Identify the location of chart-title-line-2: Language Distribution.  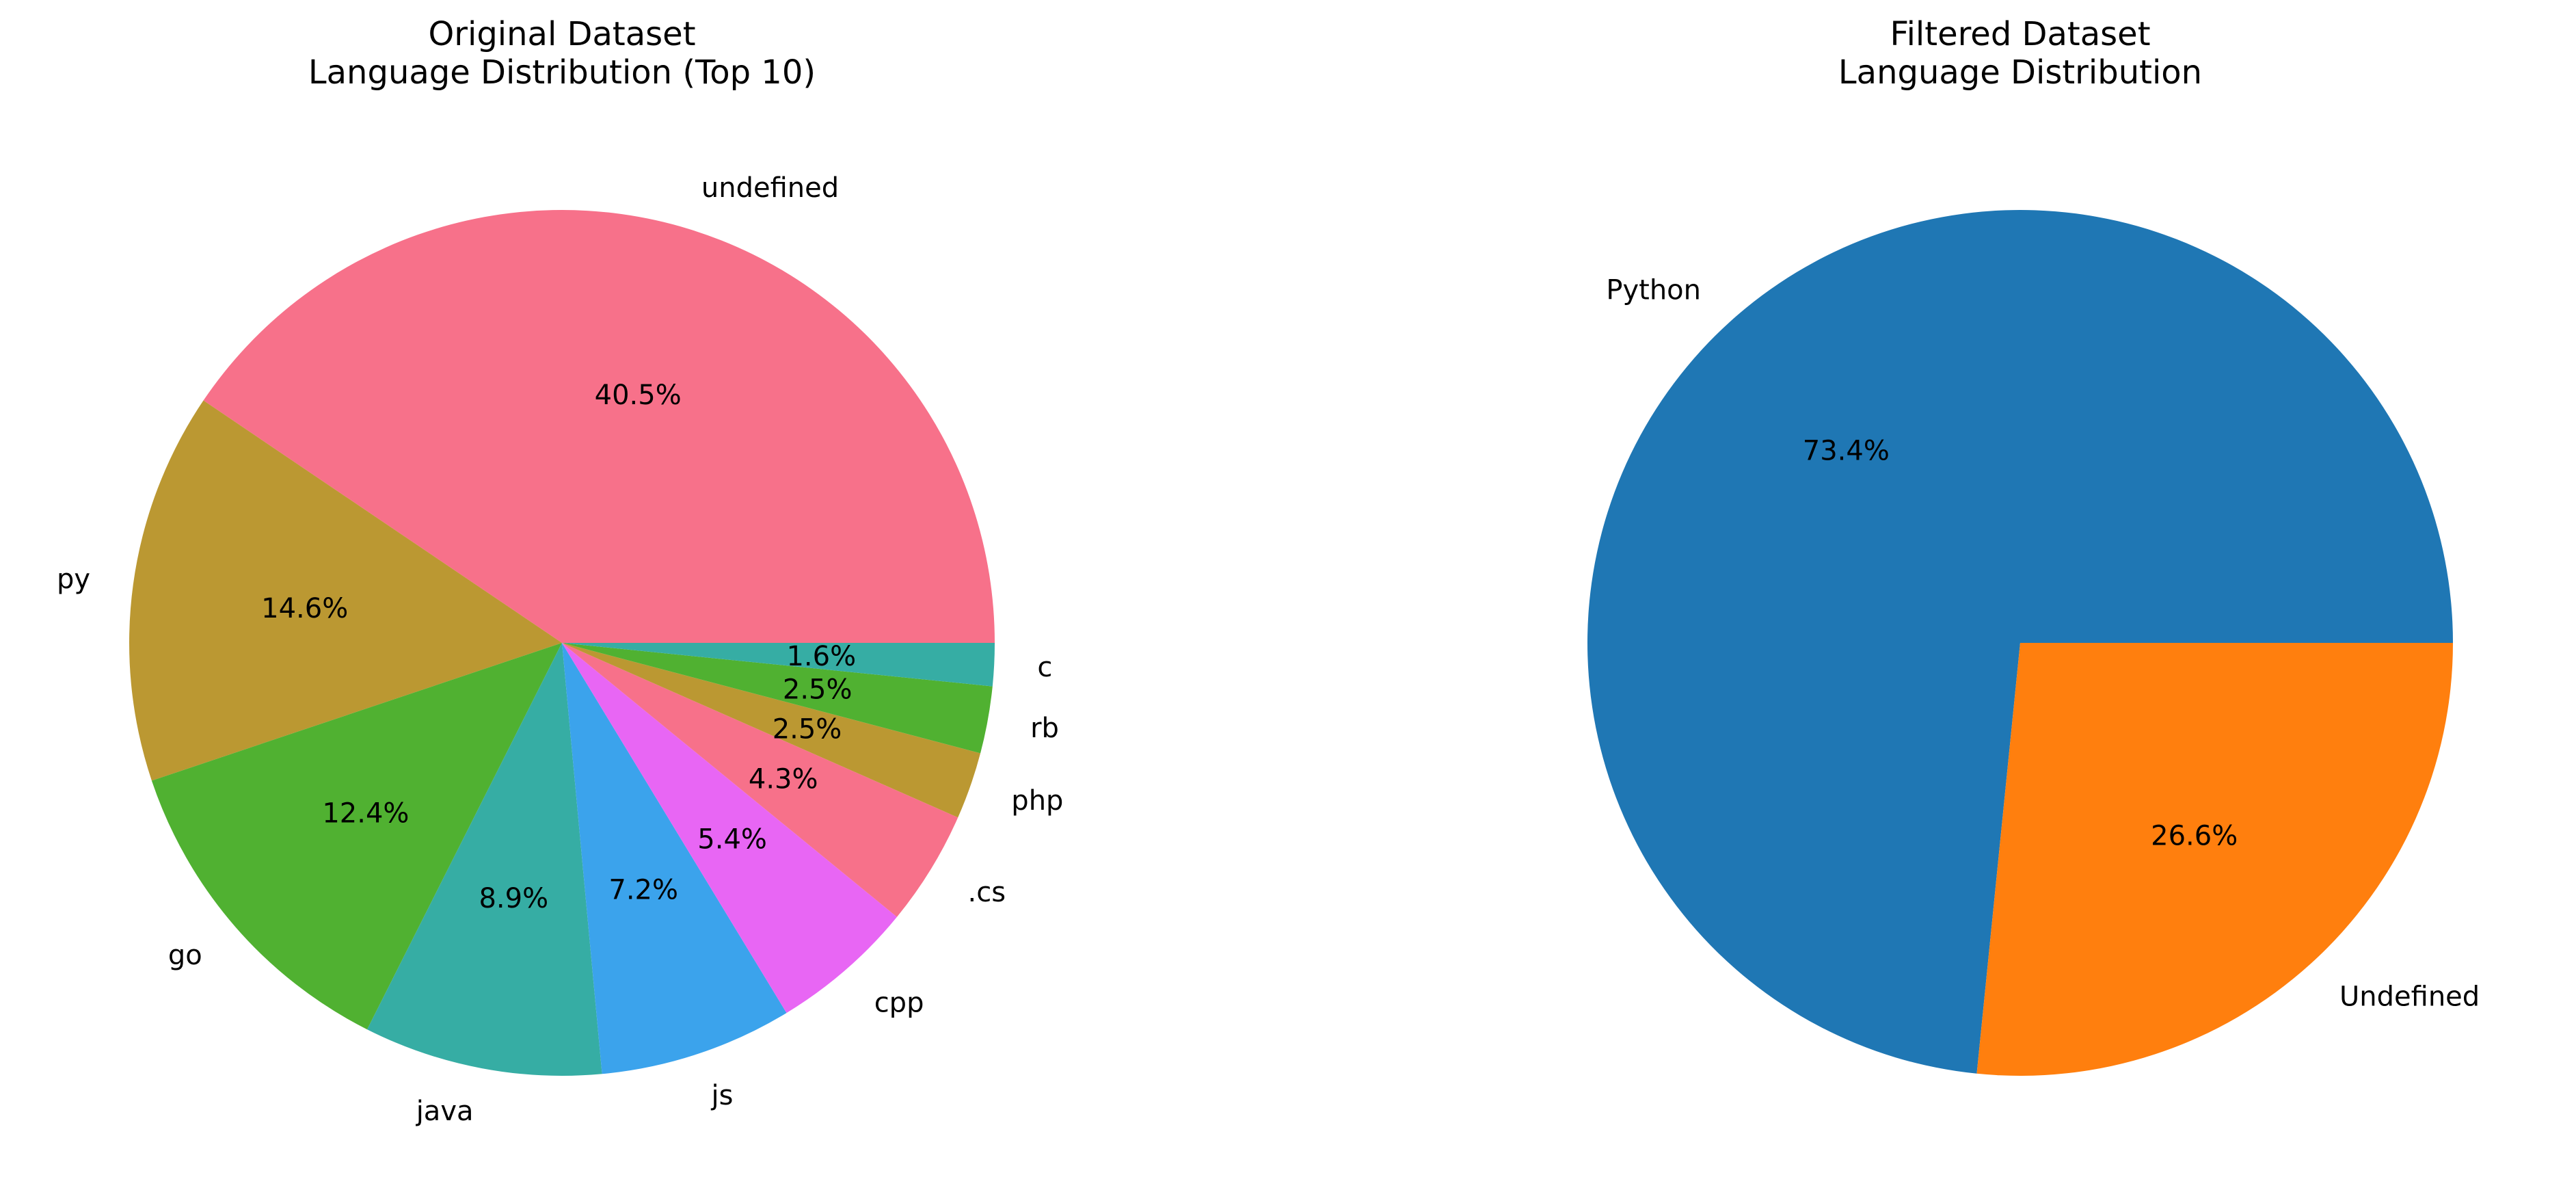
(2020, 72).